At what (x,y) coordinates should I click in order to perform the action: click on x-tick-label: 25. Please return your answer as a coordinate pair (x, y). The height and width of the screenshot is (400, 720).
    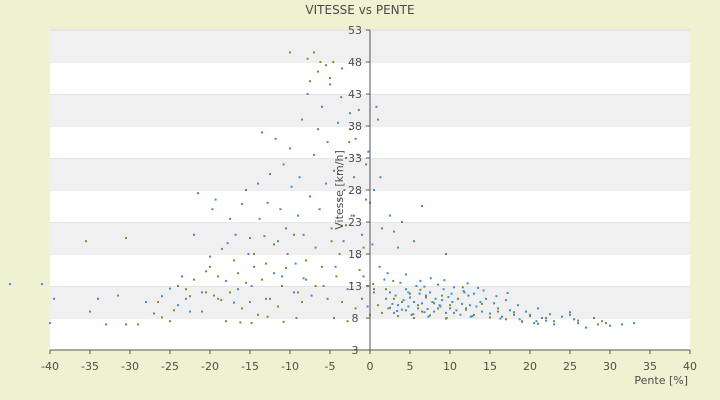
    Looking at the image, I should click on (570, 366).